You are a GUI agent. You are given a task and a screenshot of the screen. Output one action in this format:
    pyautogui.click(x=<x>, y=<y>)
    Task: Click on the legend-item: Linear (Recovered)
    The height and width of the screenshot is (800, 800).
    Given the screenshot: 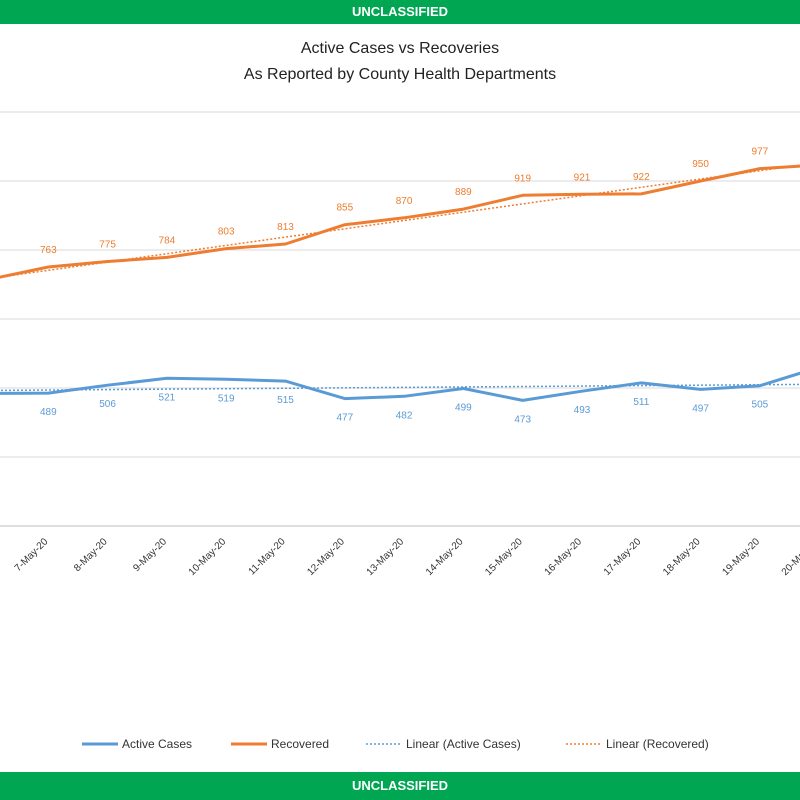 What is the action you would take?
    pyautogui.click(x=637, y=744)
    